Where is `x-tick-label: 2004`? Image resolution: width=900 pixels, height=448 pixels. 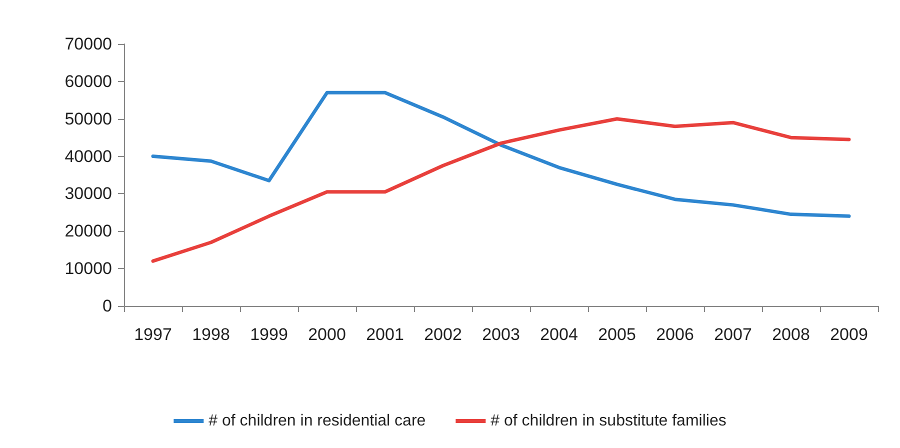
x-tick-label: 2004 is located at coordinates (559, 334).